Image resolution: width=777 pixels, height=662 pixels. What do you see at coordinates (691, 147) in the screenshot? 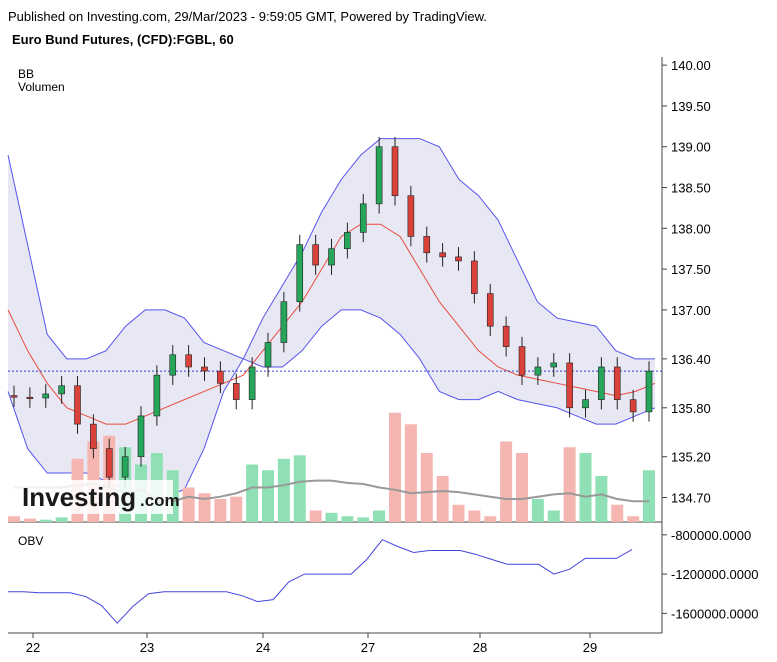
I see `price-tick-label: 139.00` at bounding box center [691, 147].